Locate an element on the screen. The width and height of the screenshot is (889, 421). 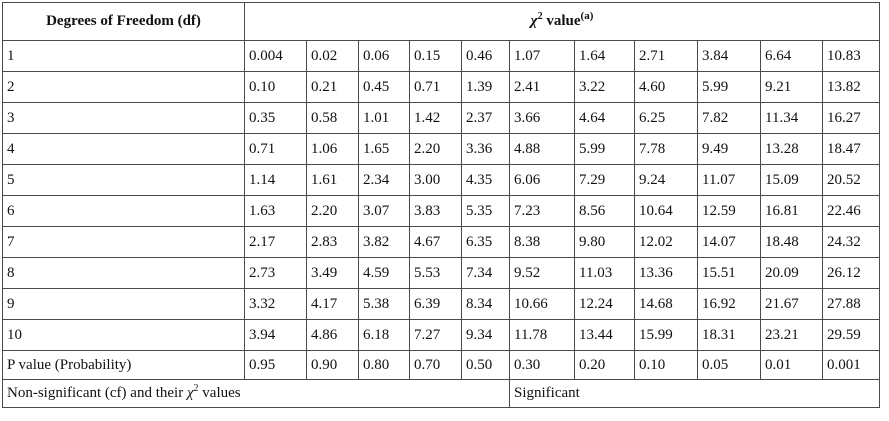
header-row: Degrees of Freedom (df) χ2 value(a) is located at coordinates (441, 21).